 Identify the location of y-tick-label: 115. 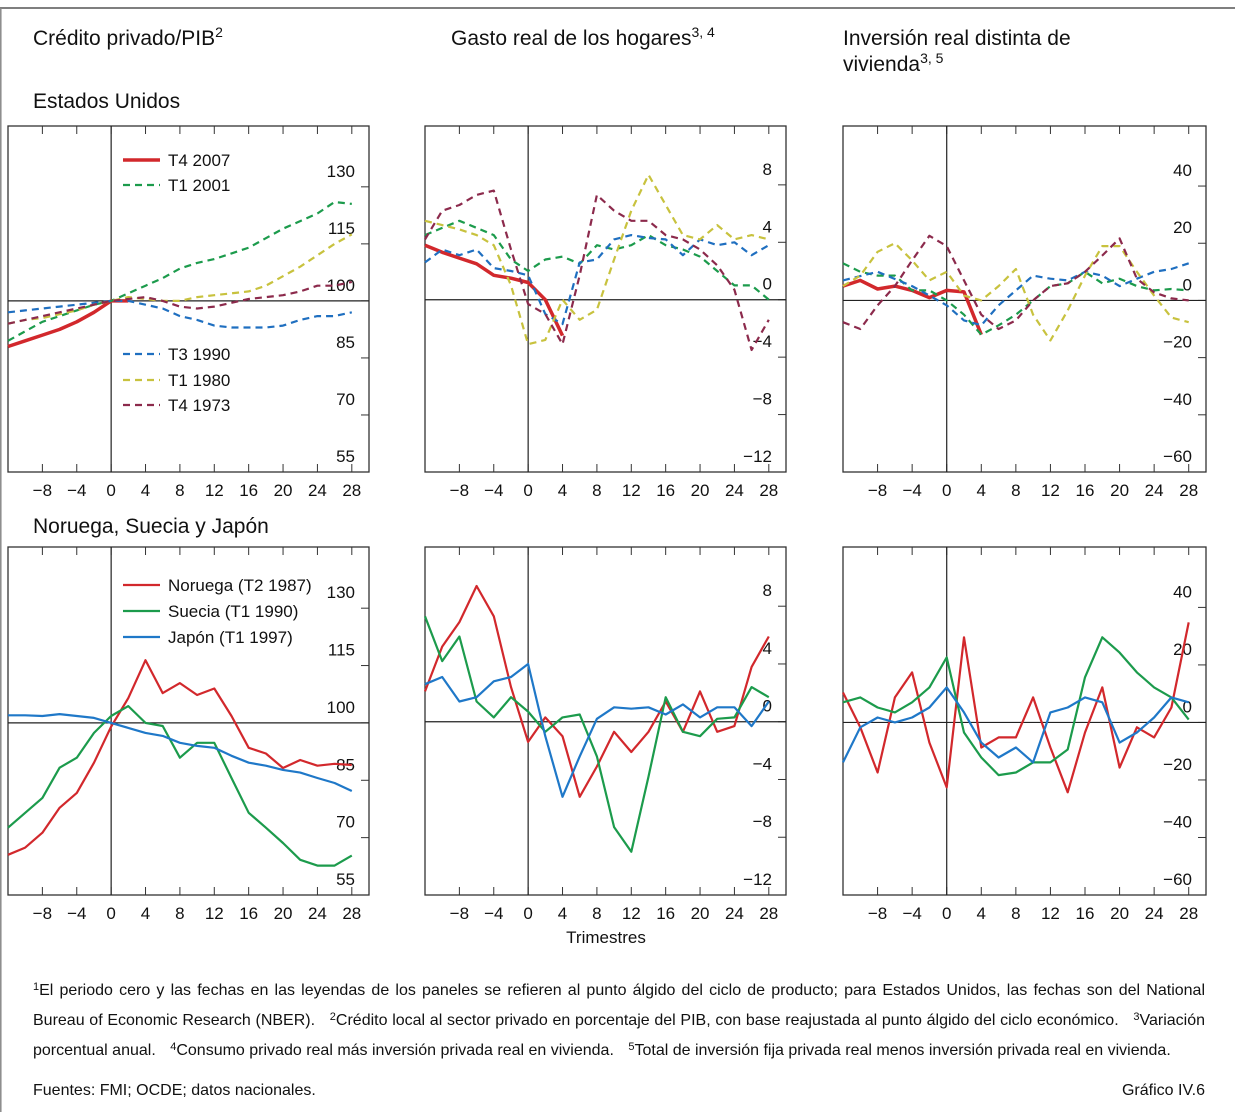
(341, 228).